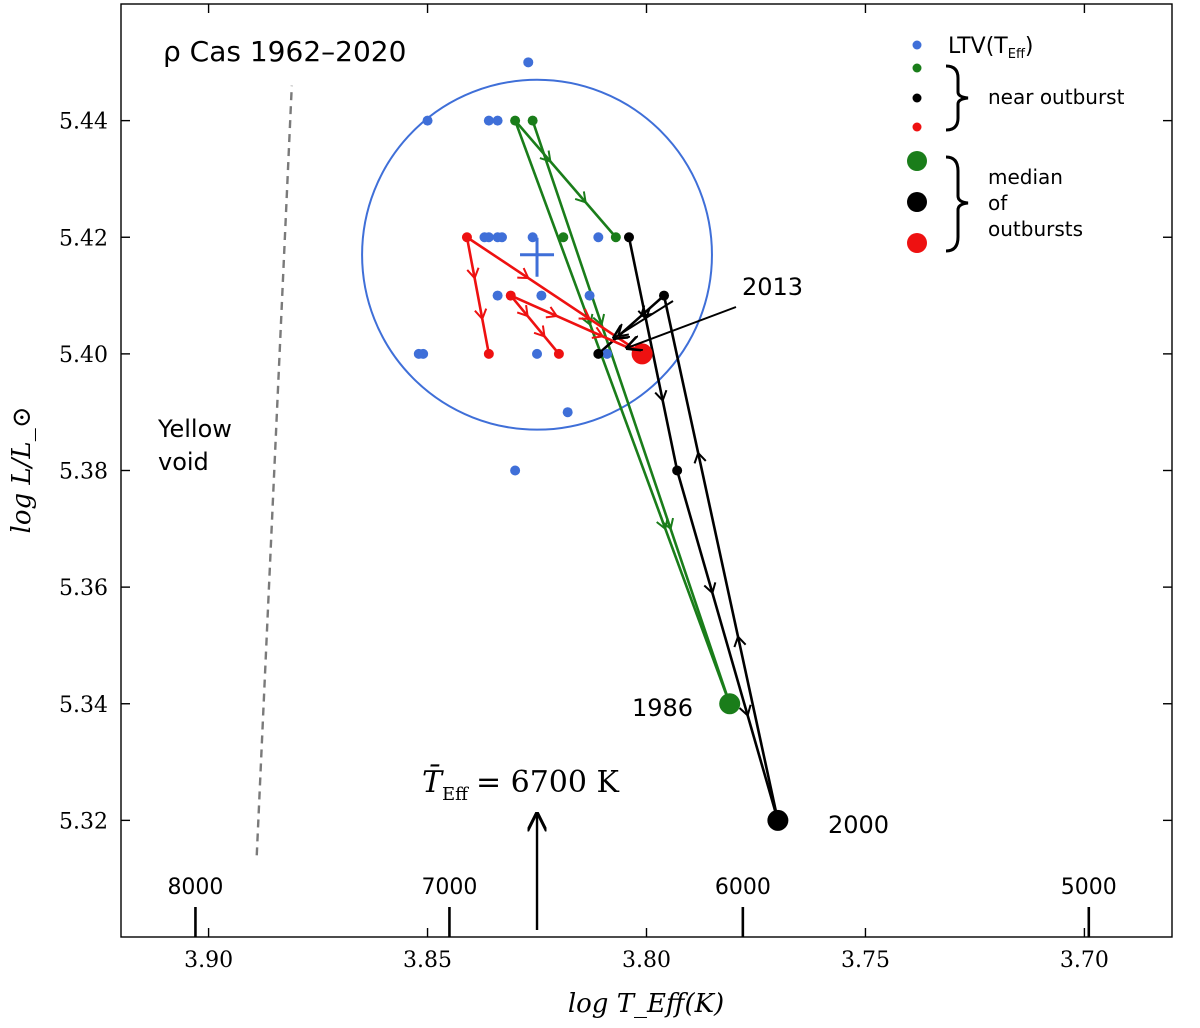 Image resolution: width=1200 pixels, height=1028 pixels. What do you see at coordinates (646, 311) in the screenshot?
I see `track-arrow-1-3-a` at bounding box center [646, 311].